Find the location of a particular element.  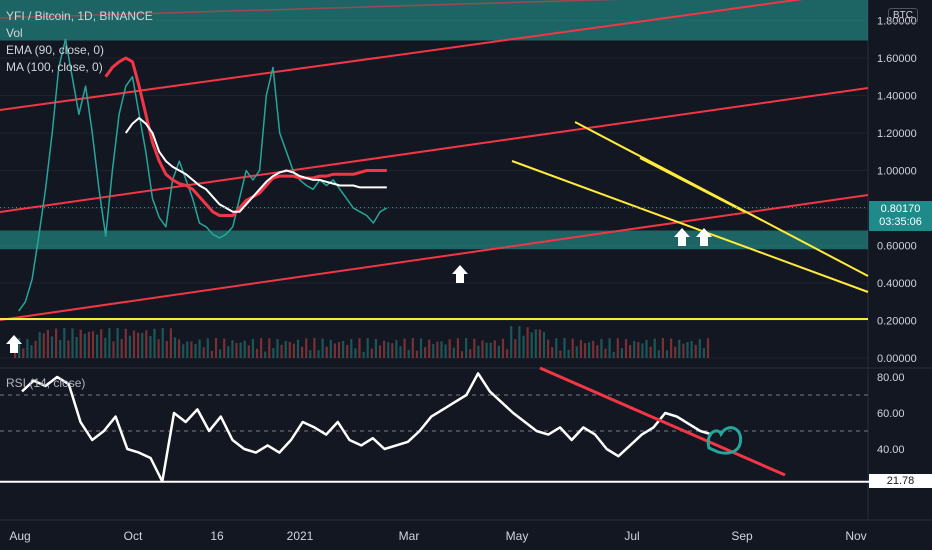

time-tick-label: 2021 is located at coordinates (300, 536).